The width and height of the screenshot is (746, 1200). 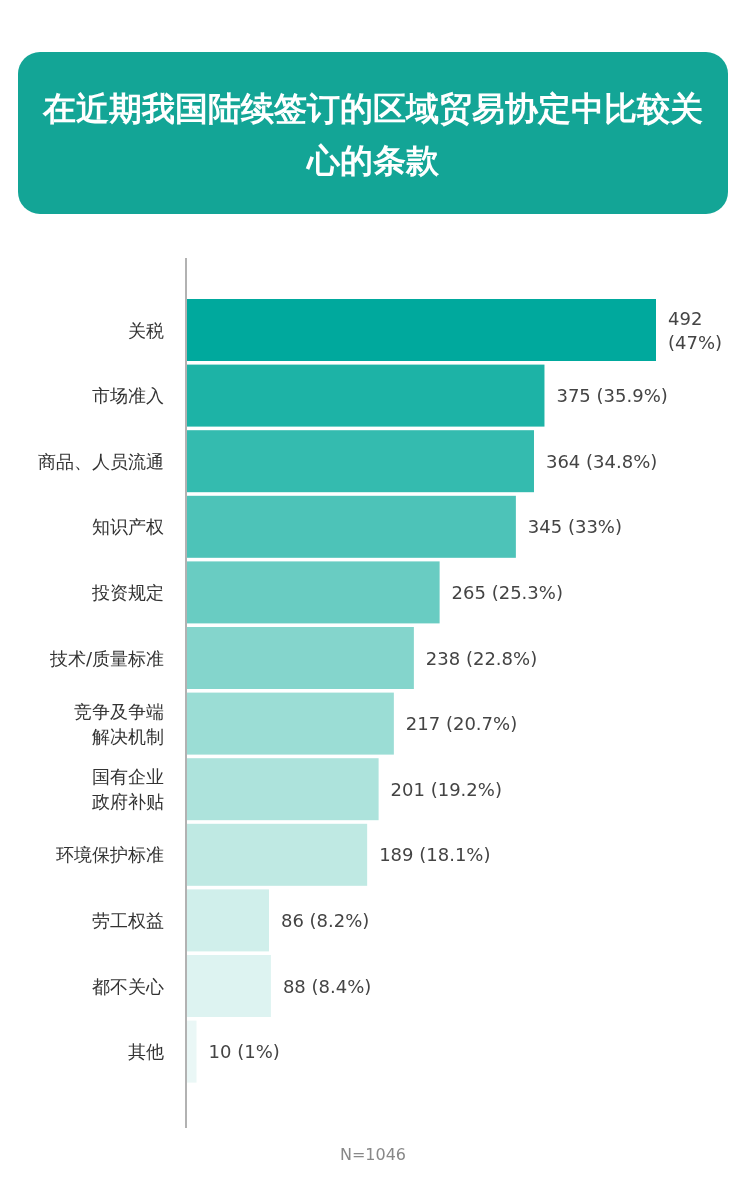 What do you see at coordinates (481, 658) in the screenshot?
I see `data-label: 238 (22.8%)` at bounding box center [481, 658].